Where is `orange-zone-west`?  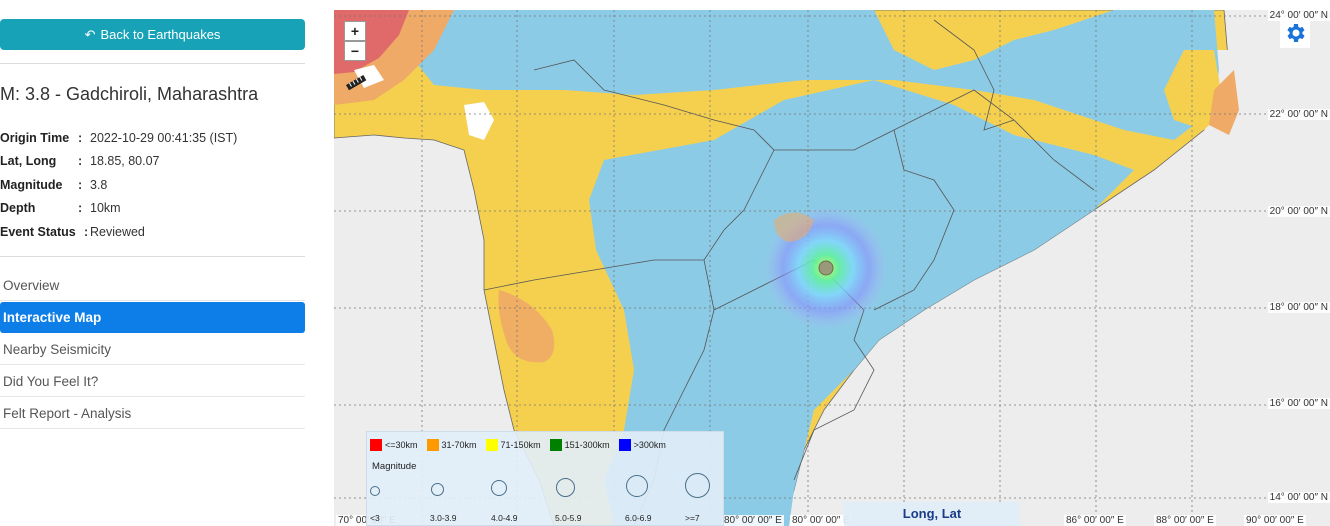 orange-zone-west is located at coordinates (526, 326).